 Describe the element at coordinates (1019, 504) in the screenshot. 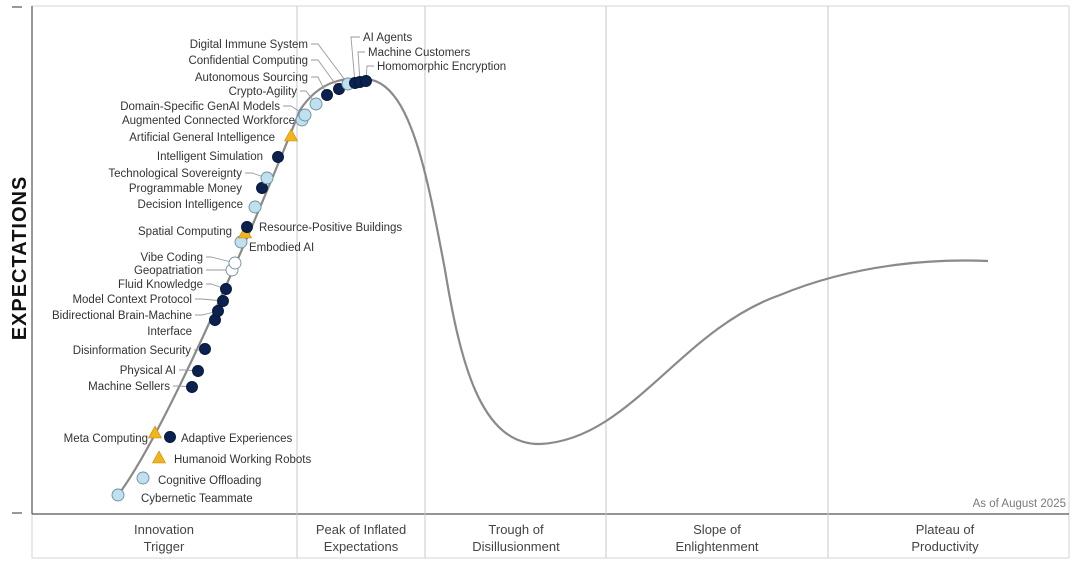

I see `as-of-note: As of August 2025` at that location.